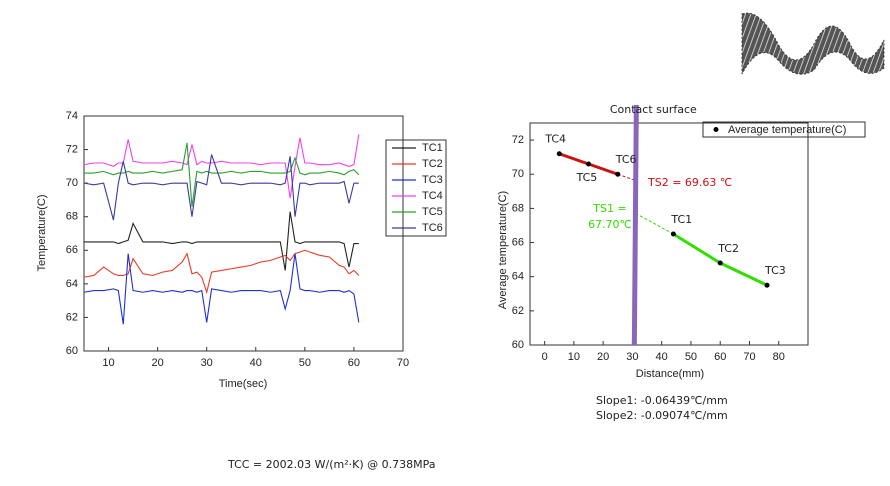 This screenshot has width=890, height=486. What do you see at coordinates (787, 130) in the screenshot?
I see `legend-label: Average temperature(C)` at bounding box center [787, 130].